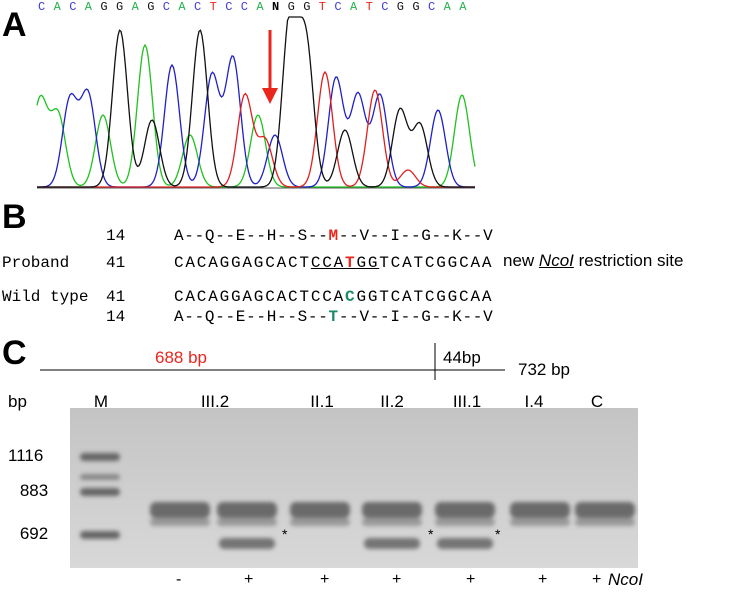 The width and height of the screenshot is (729, 592). Describe the element at coordinates (260, 297) in the screenshot. I see `seq-segment: CACAGGAGCACTCCA` at that location.